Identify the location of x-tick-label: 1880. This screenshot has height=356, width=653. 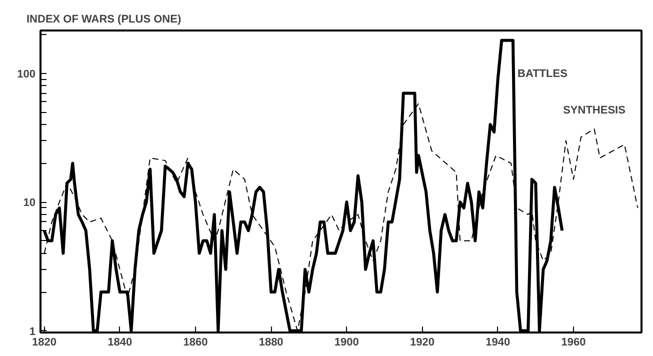
(271, 342).